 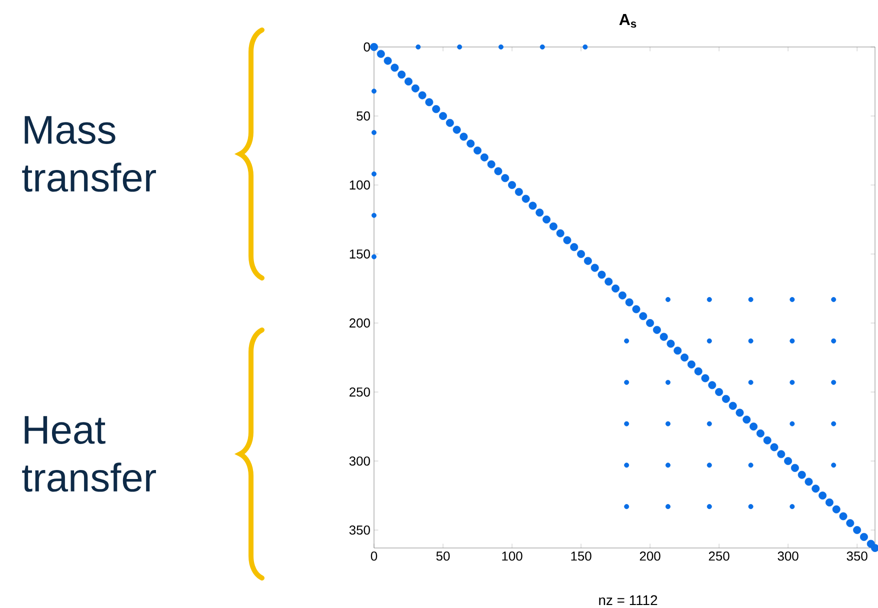 What do you see at coordinates (359, 461) in the screenshot?
I see `y-tick-label: 300` at bounding box center [359, 461].